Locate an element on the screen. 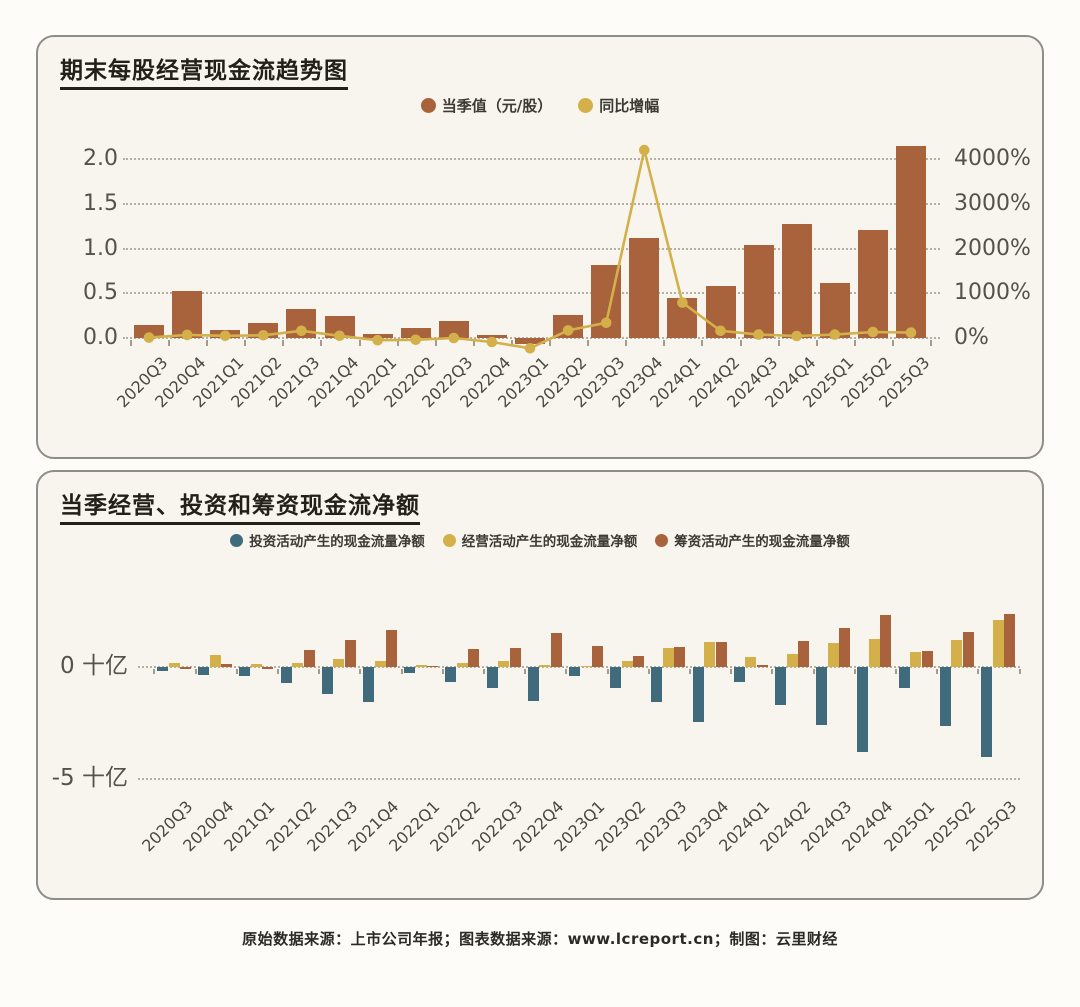  legend-item: 经营活动产生的现金流量净额 is located at coordinates (540, 540).